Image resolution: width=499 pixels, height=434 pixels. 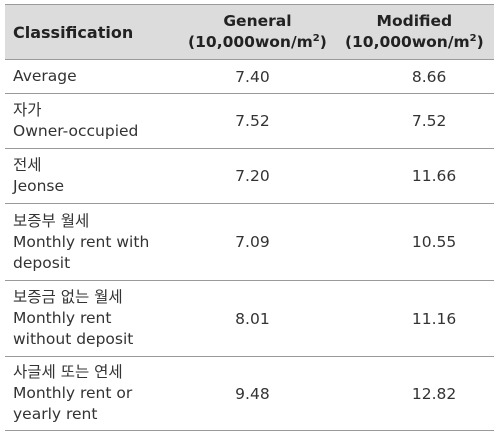 I want to click on general-header: General (10,000won/m2), so click(x=257, y=32).